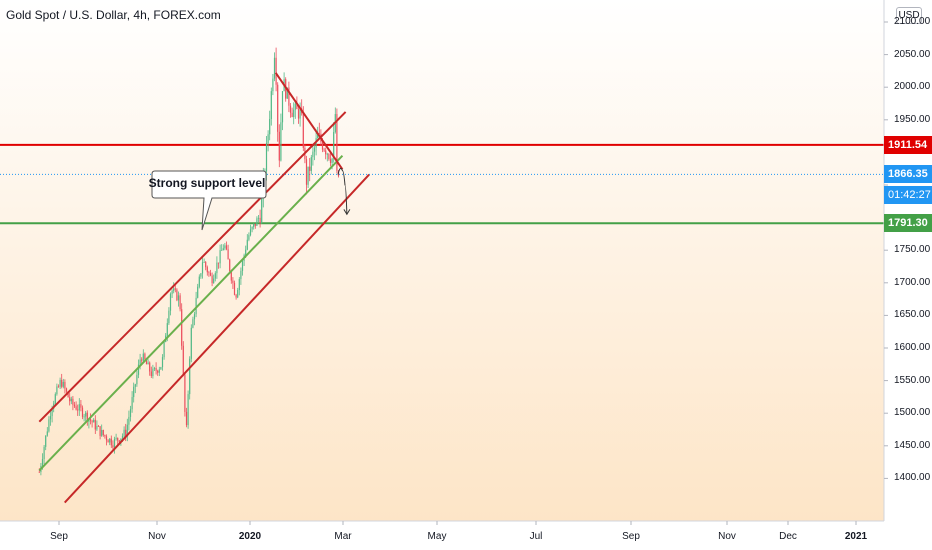  What do you see at coordinates (912, 478) in the screenshot?
I see `y-tick-label: 1400.00` at bounding box center [912, 478].